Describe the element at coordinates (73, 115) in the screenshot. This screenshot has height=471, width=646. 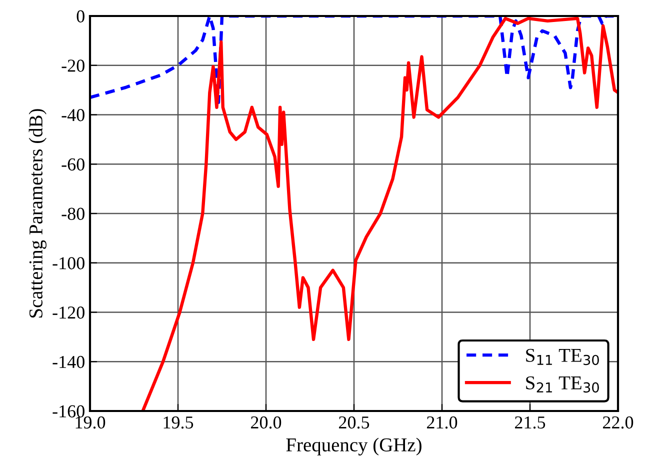
I see `y-tick-label: -40` at that location.